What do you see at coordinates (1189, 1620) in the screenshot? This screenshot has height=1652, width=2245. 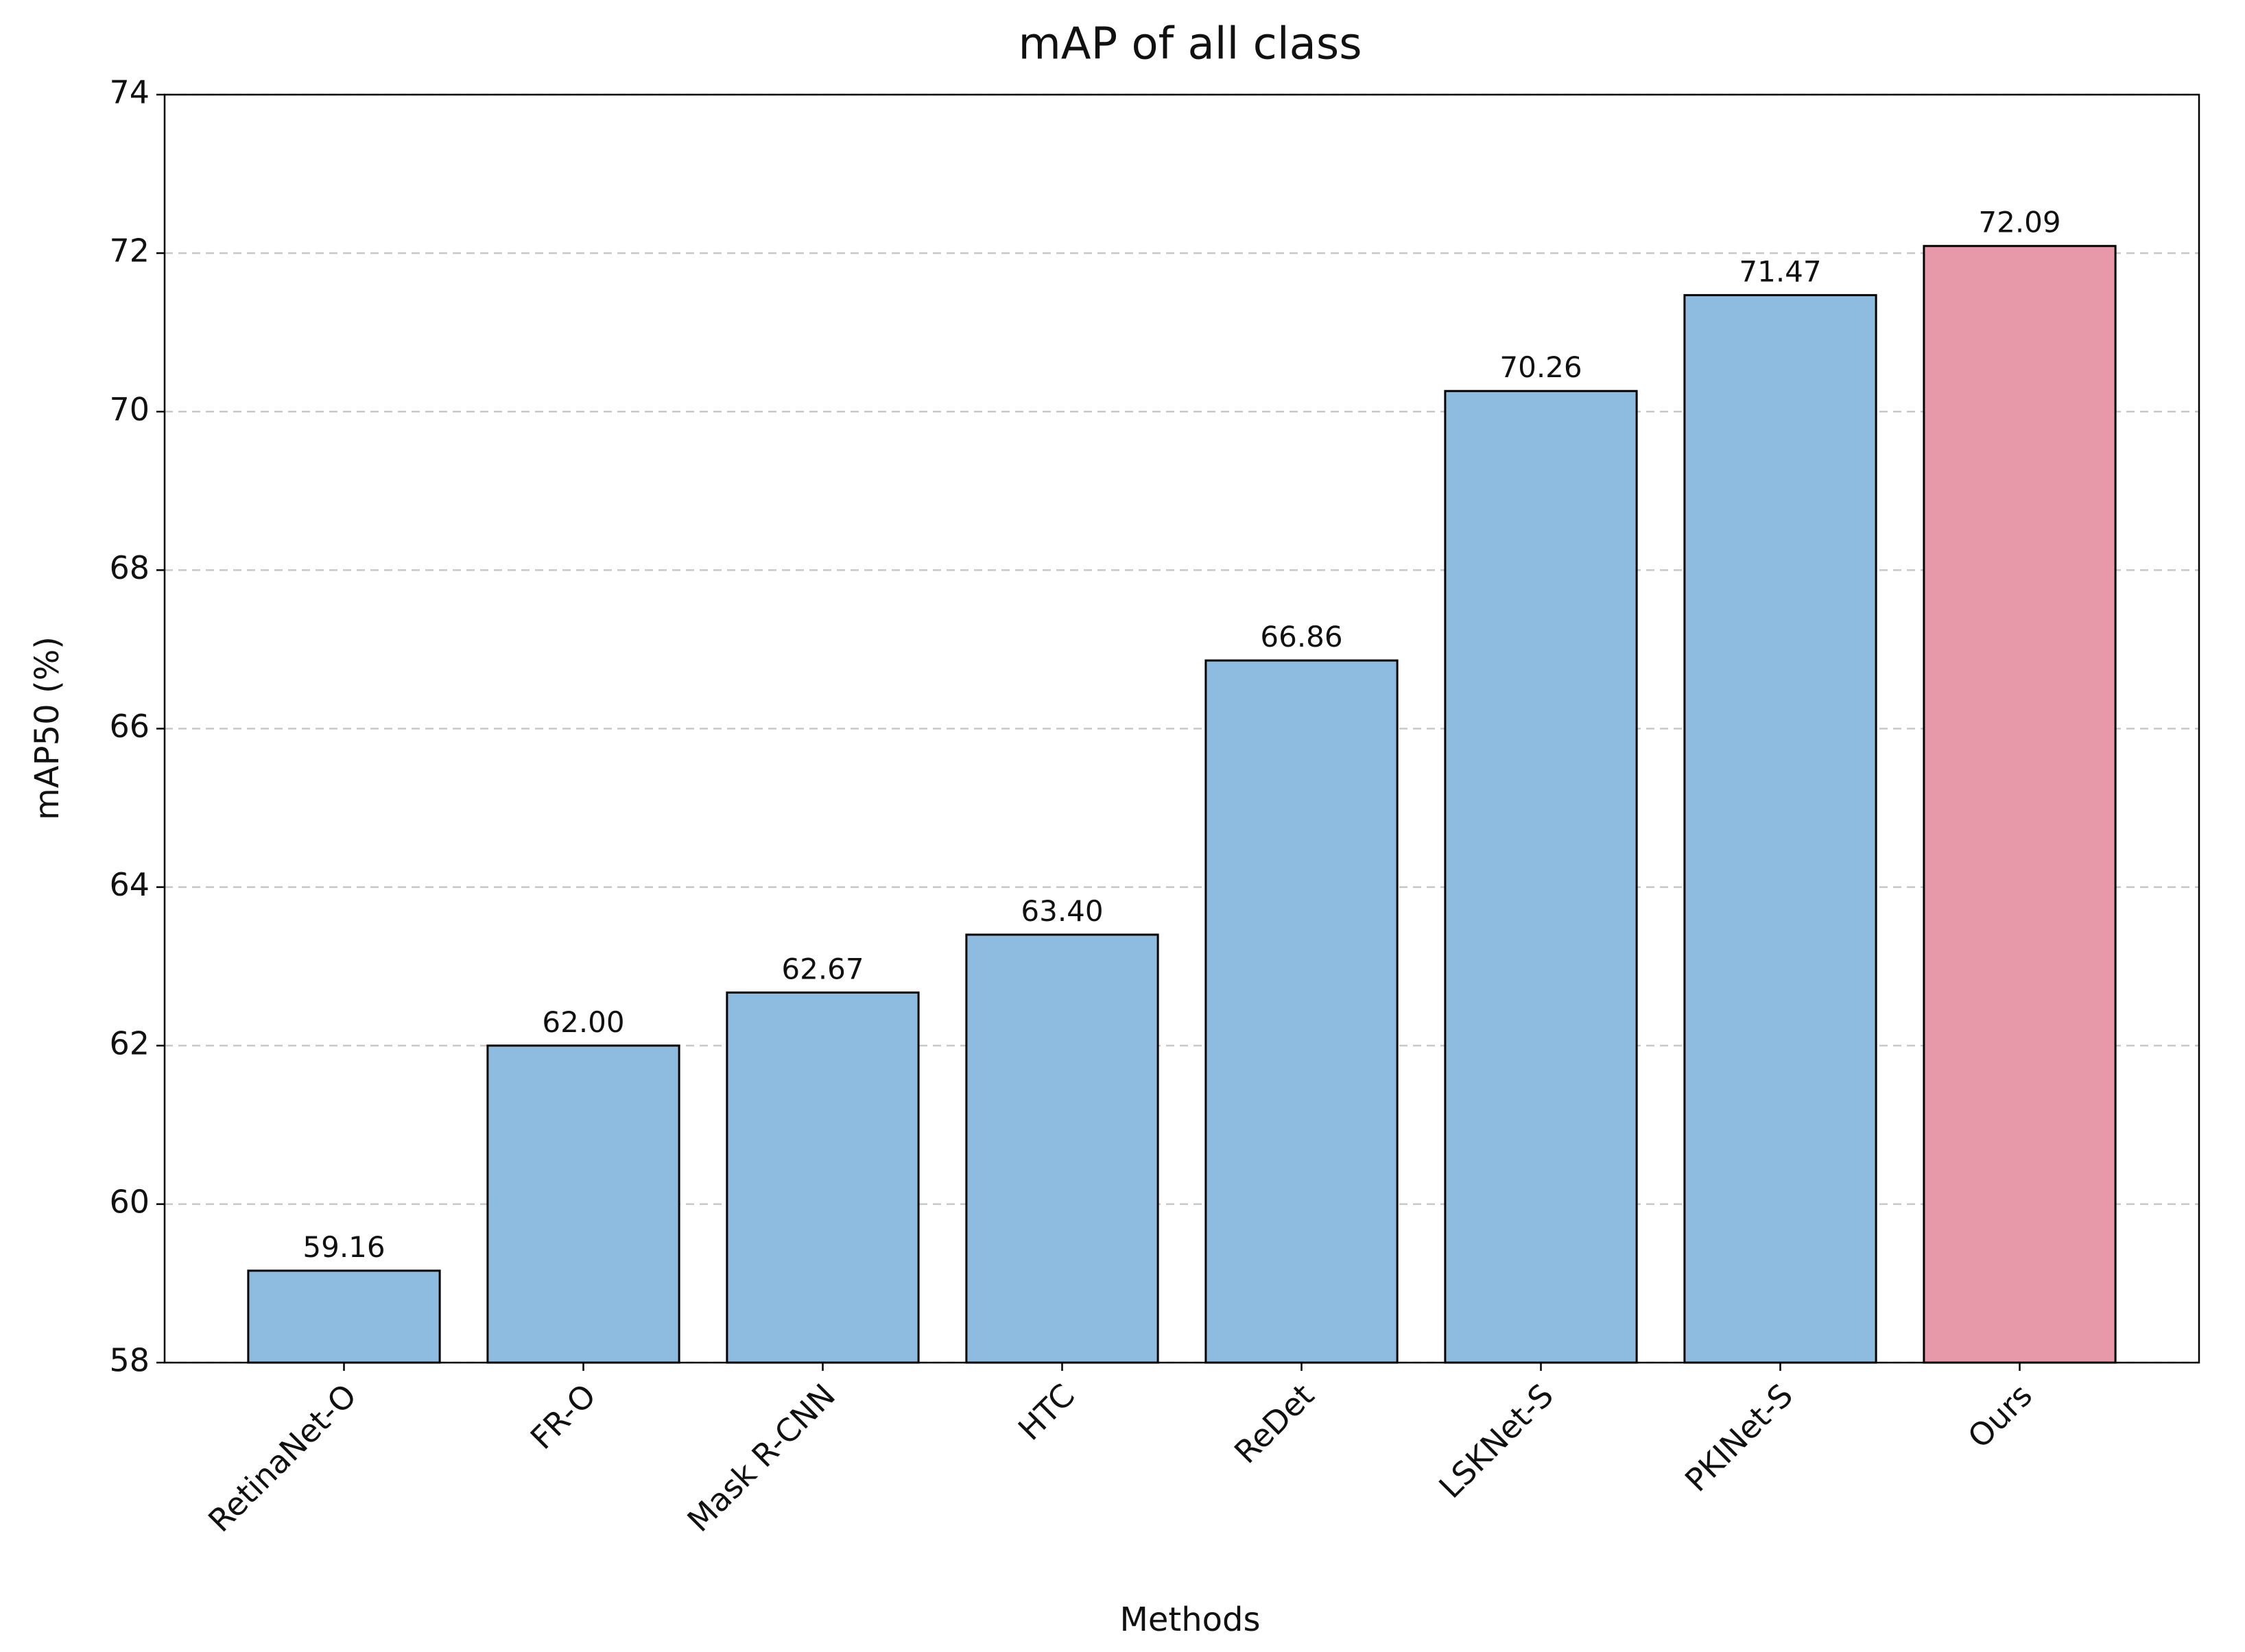 I see `x-axis-label: Methods` at bounding box center [1189, 1620].